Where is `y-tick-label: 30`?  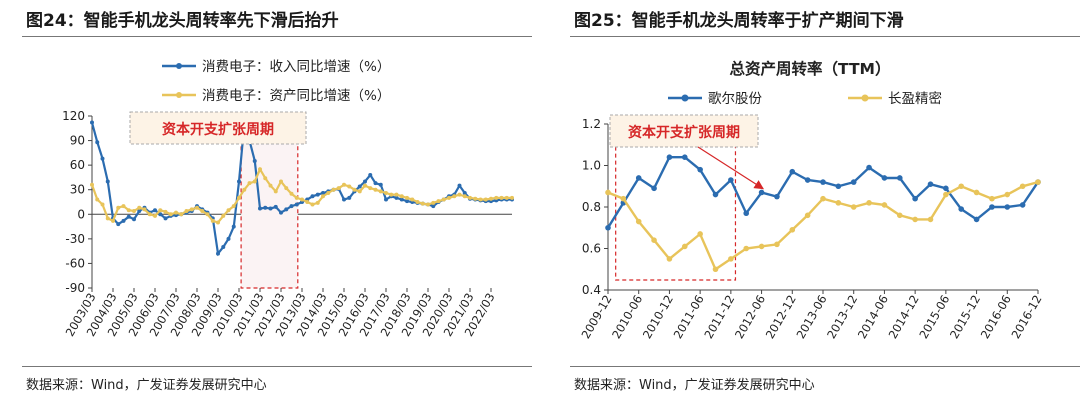 y-tick-label: 30 is located at coordinates (77, 190).